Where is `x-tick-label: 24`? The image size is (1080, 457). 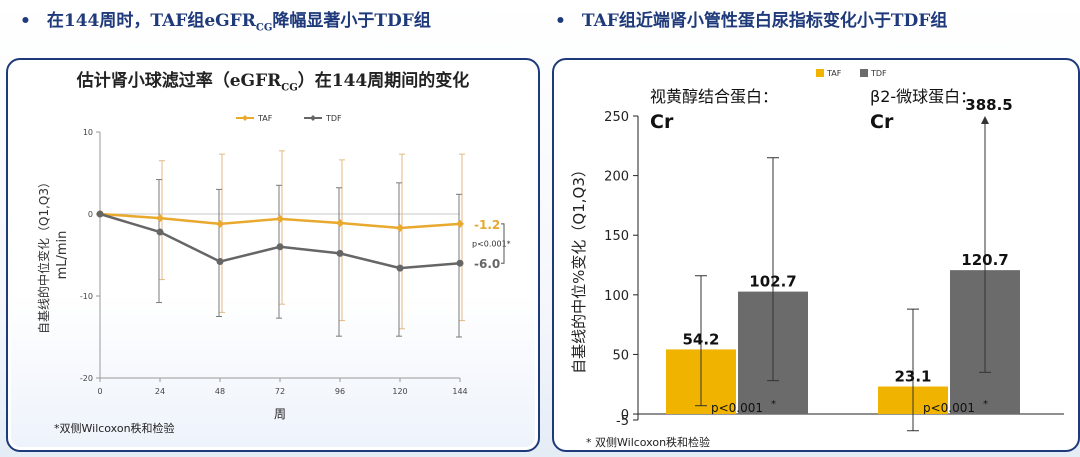 x-tick-label: 24 is located at coordinates (160, 391).